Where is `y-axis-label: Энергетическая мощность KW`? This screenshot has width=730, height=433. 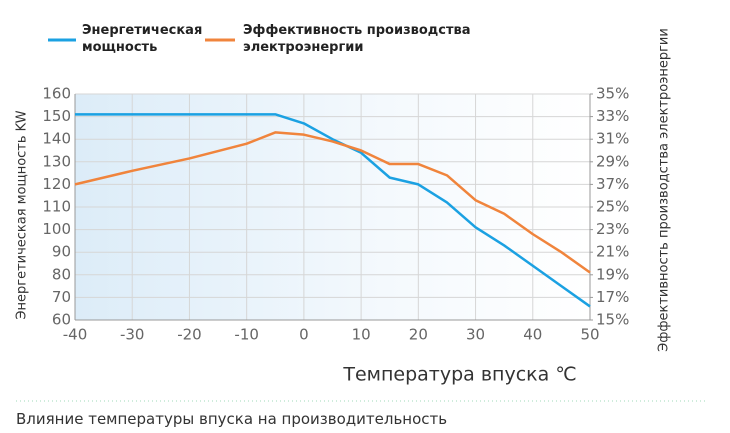 y-axis-label: Энергетическая мощность KW is located at coordinates (22, 214).